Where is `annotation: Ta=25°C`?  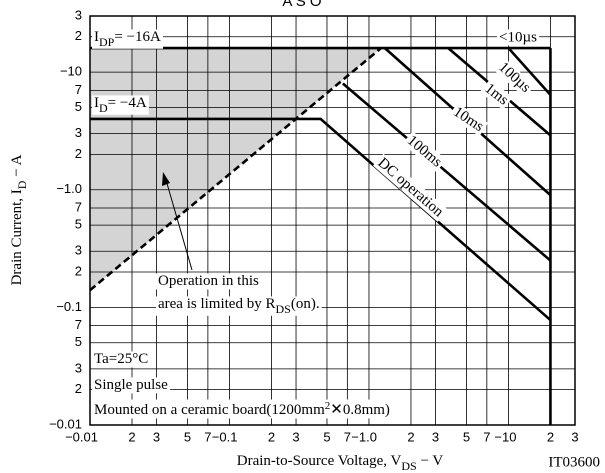 annotation: Ta=25°C is located at coordinates (121, 359).